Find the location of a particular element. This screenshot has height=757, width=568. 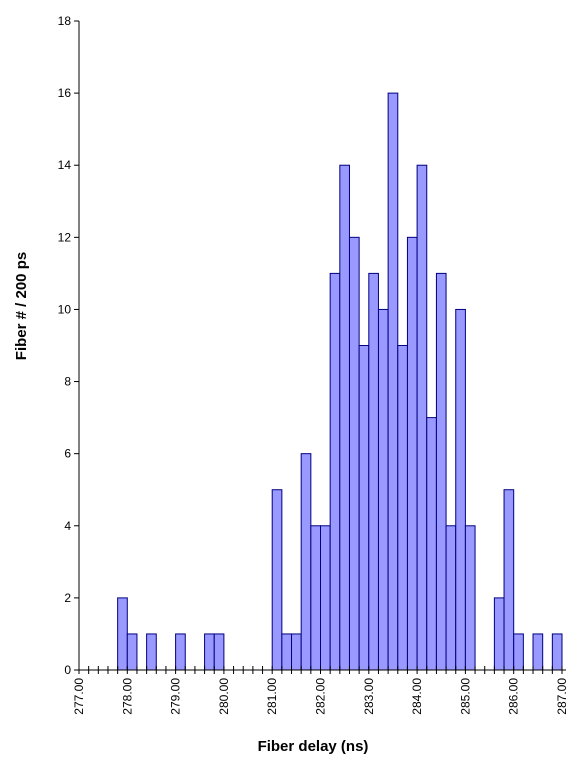

y-tick-label: 8 is located at coordinates (67, 382).